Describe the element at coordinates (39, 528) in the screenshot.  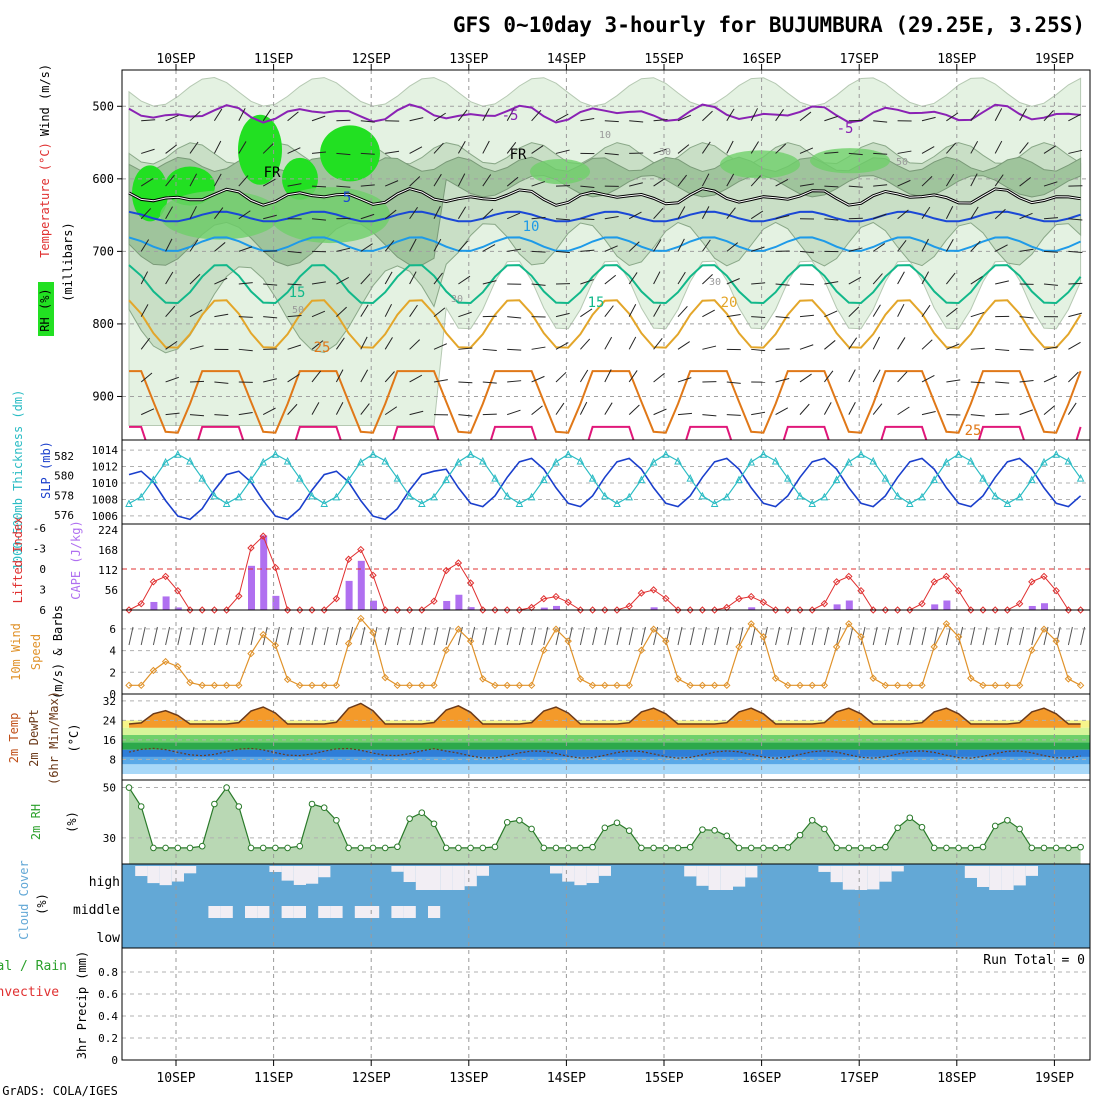
I see `lifted-index-tick: -6` at that location.